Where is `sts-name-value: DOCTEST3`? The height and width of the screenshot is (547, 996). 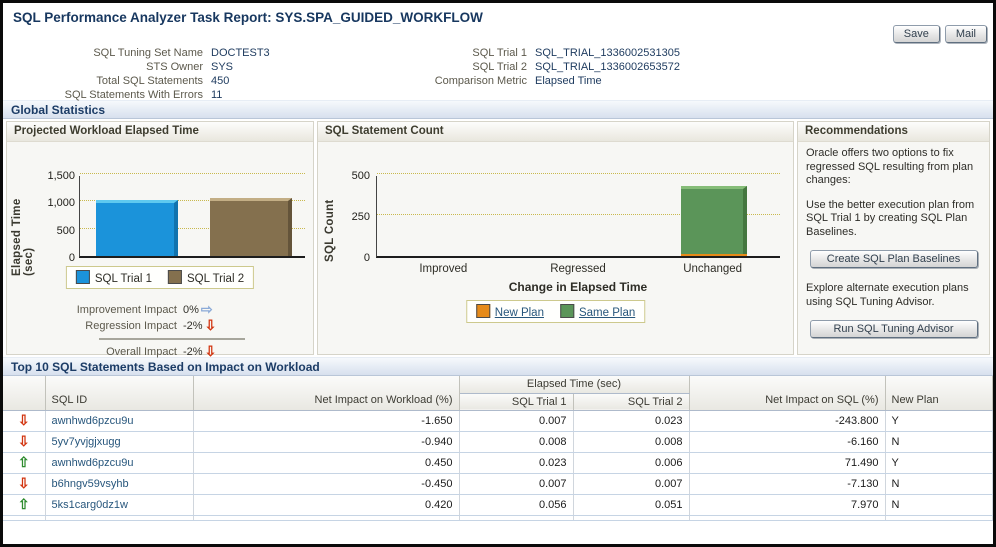 sts-name-value: DOCTEST3 is located at coordinates (240, 53).